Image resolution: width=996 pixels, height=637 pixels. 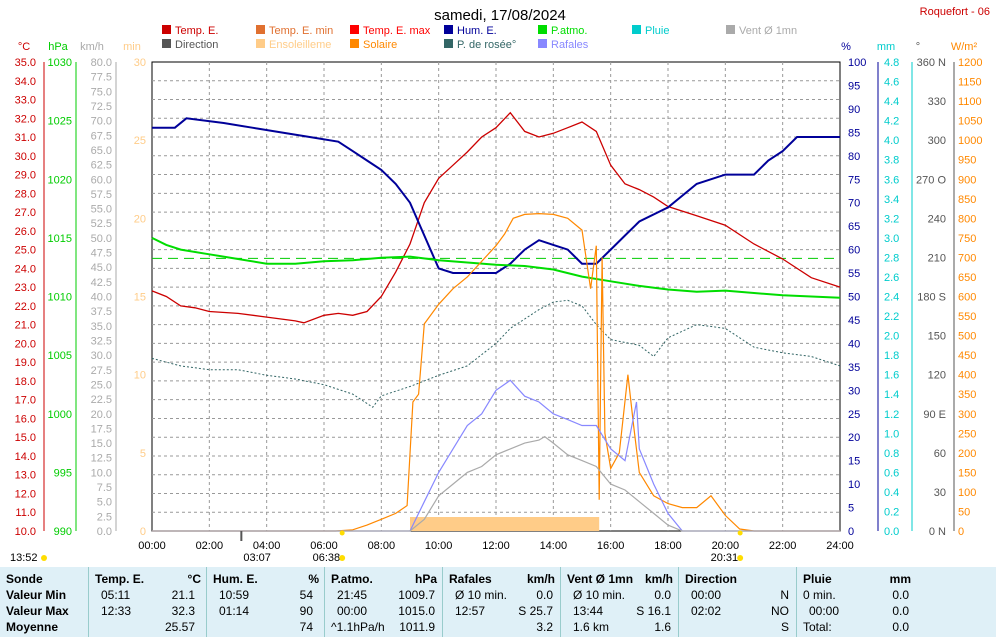 I want to click on solar-tick-label: 1000, so click(x=970, y=141).